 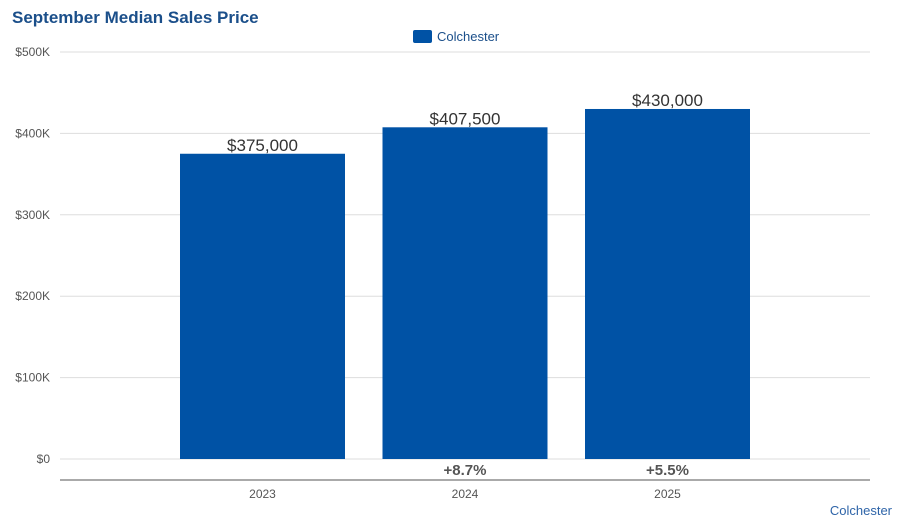 What do you see at coordinates (135, 17) in the screenshot?
I see `chart-title: September Median Sales Price` at bounding box center [135, 17].